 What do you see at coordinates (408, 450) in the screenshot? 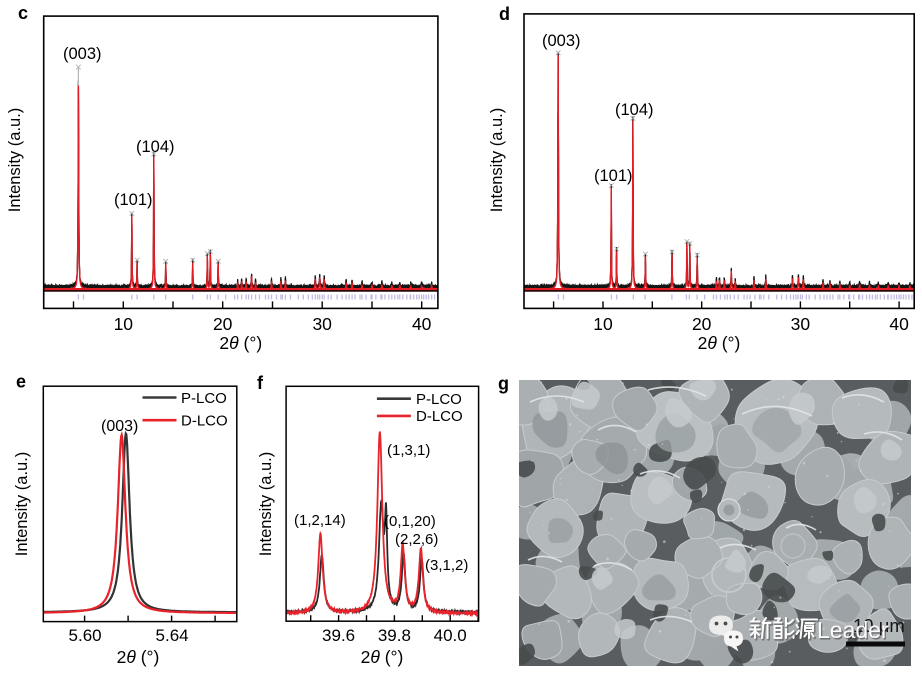
I see `svg-text: (1,3,1)` at bounding box center [408, 450].